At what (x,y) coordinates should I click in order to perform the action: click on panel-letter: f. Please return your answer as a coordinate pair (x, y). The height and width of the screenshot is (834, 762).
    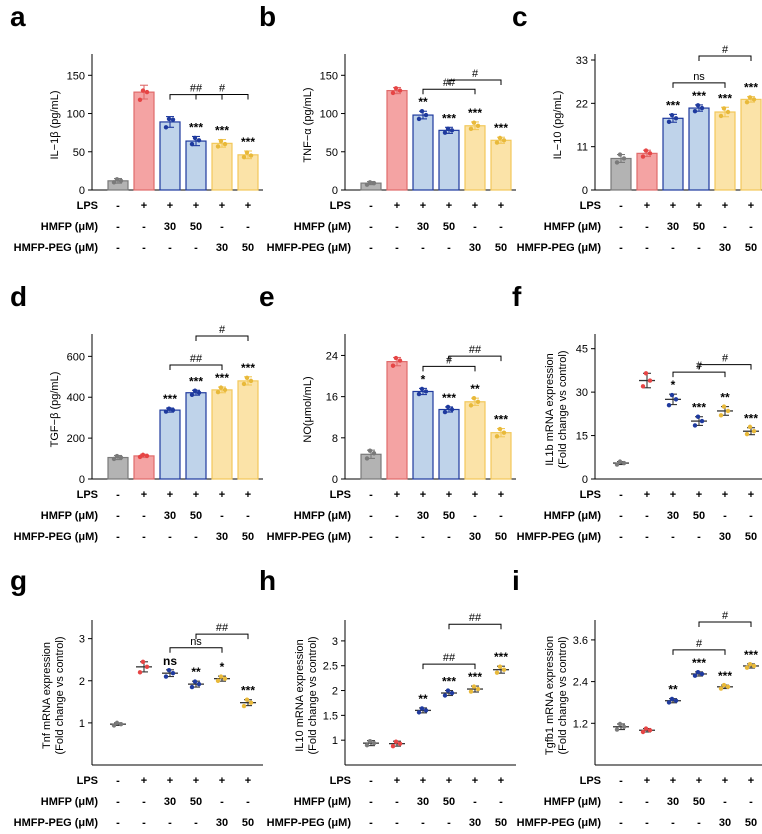
    Looking at the image, I should click on (517, 296).